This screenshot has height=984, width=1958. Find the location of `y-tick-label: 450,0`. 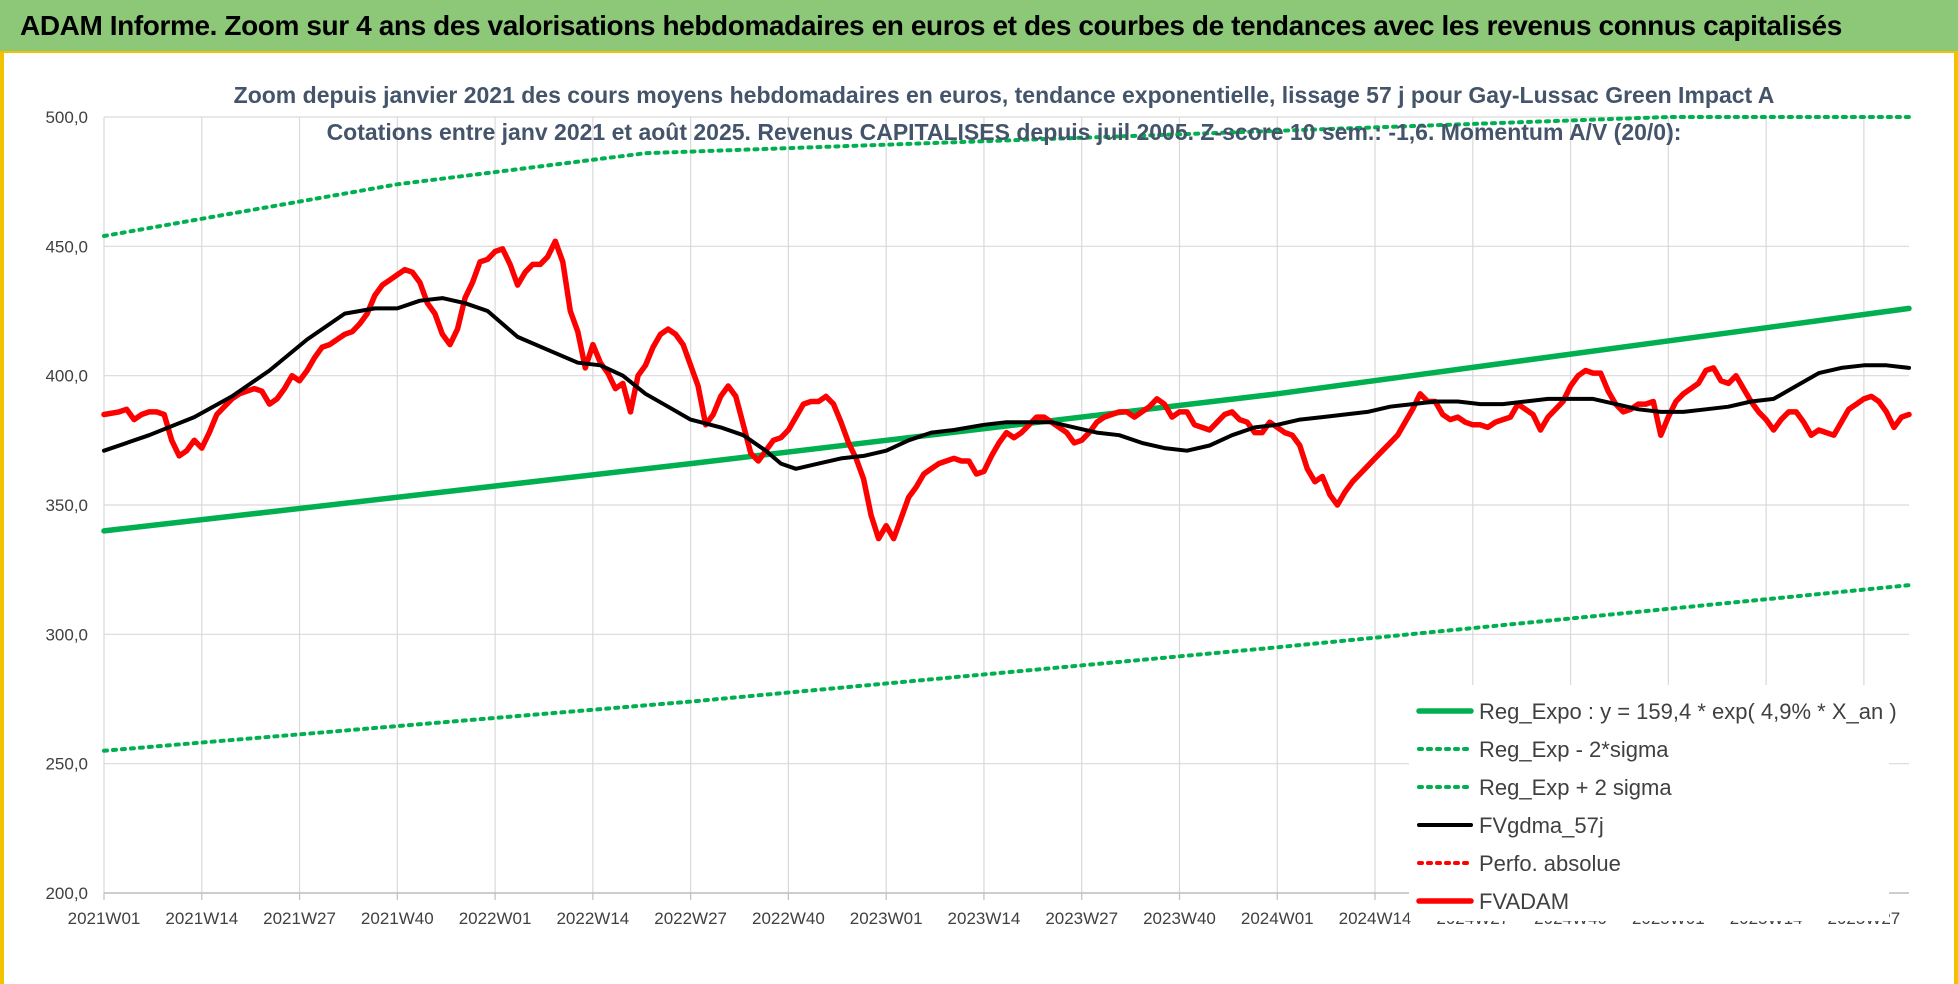

y-tick-label: 450,0 is located at coordinates (66, 246).